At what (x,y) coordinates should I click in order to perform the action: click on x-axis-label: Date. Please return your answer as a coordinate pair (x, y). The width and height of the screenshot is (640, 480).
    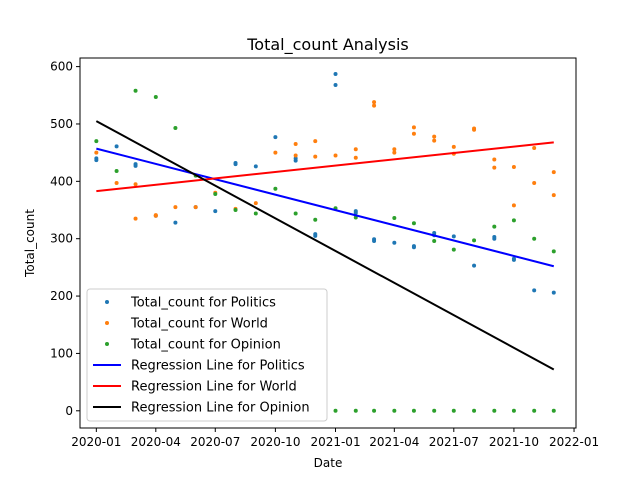
    Looking at the image, I should click on (328, 463).